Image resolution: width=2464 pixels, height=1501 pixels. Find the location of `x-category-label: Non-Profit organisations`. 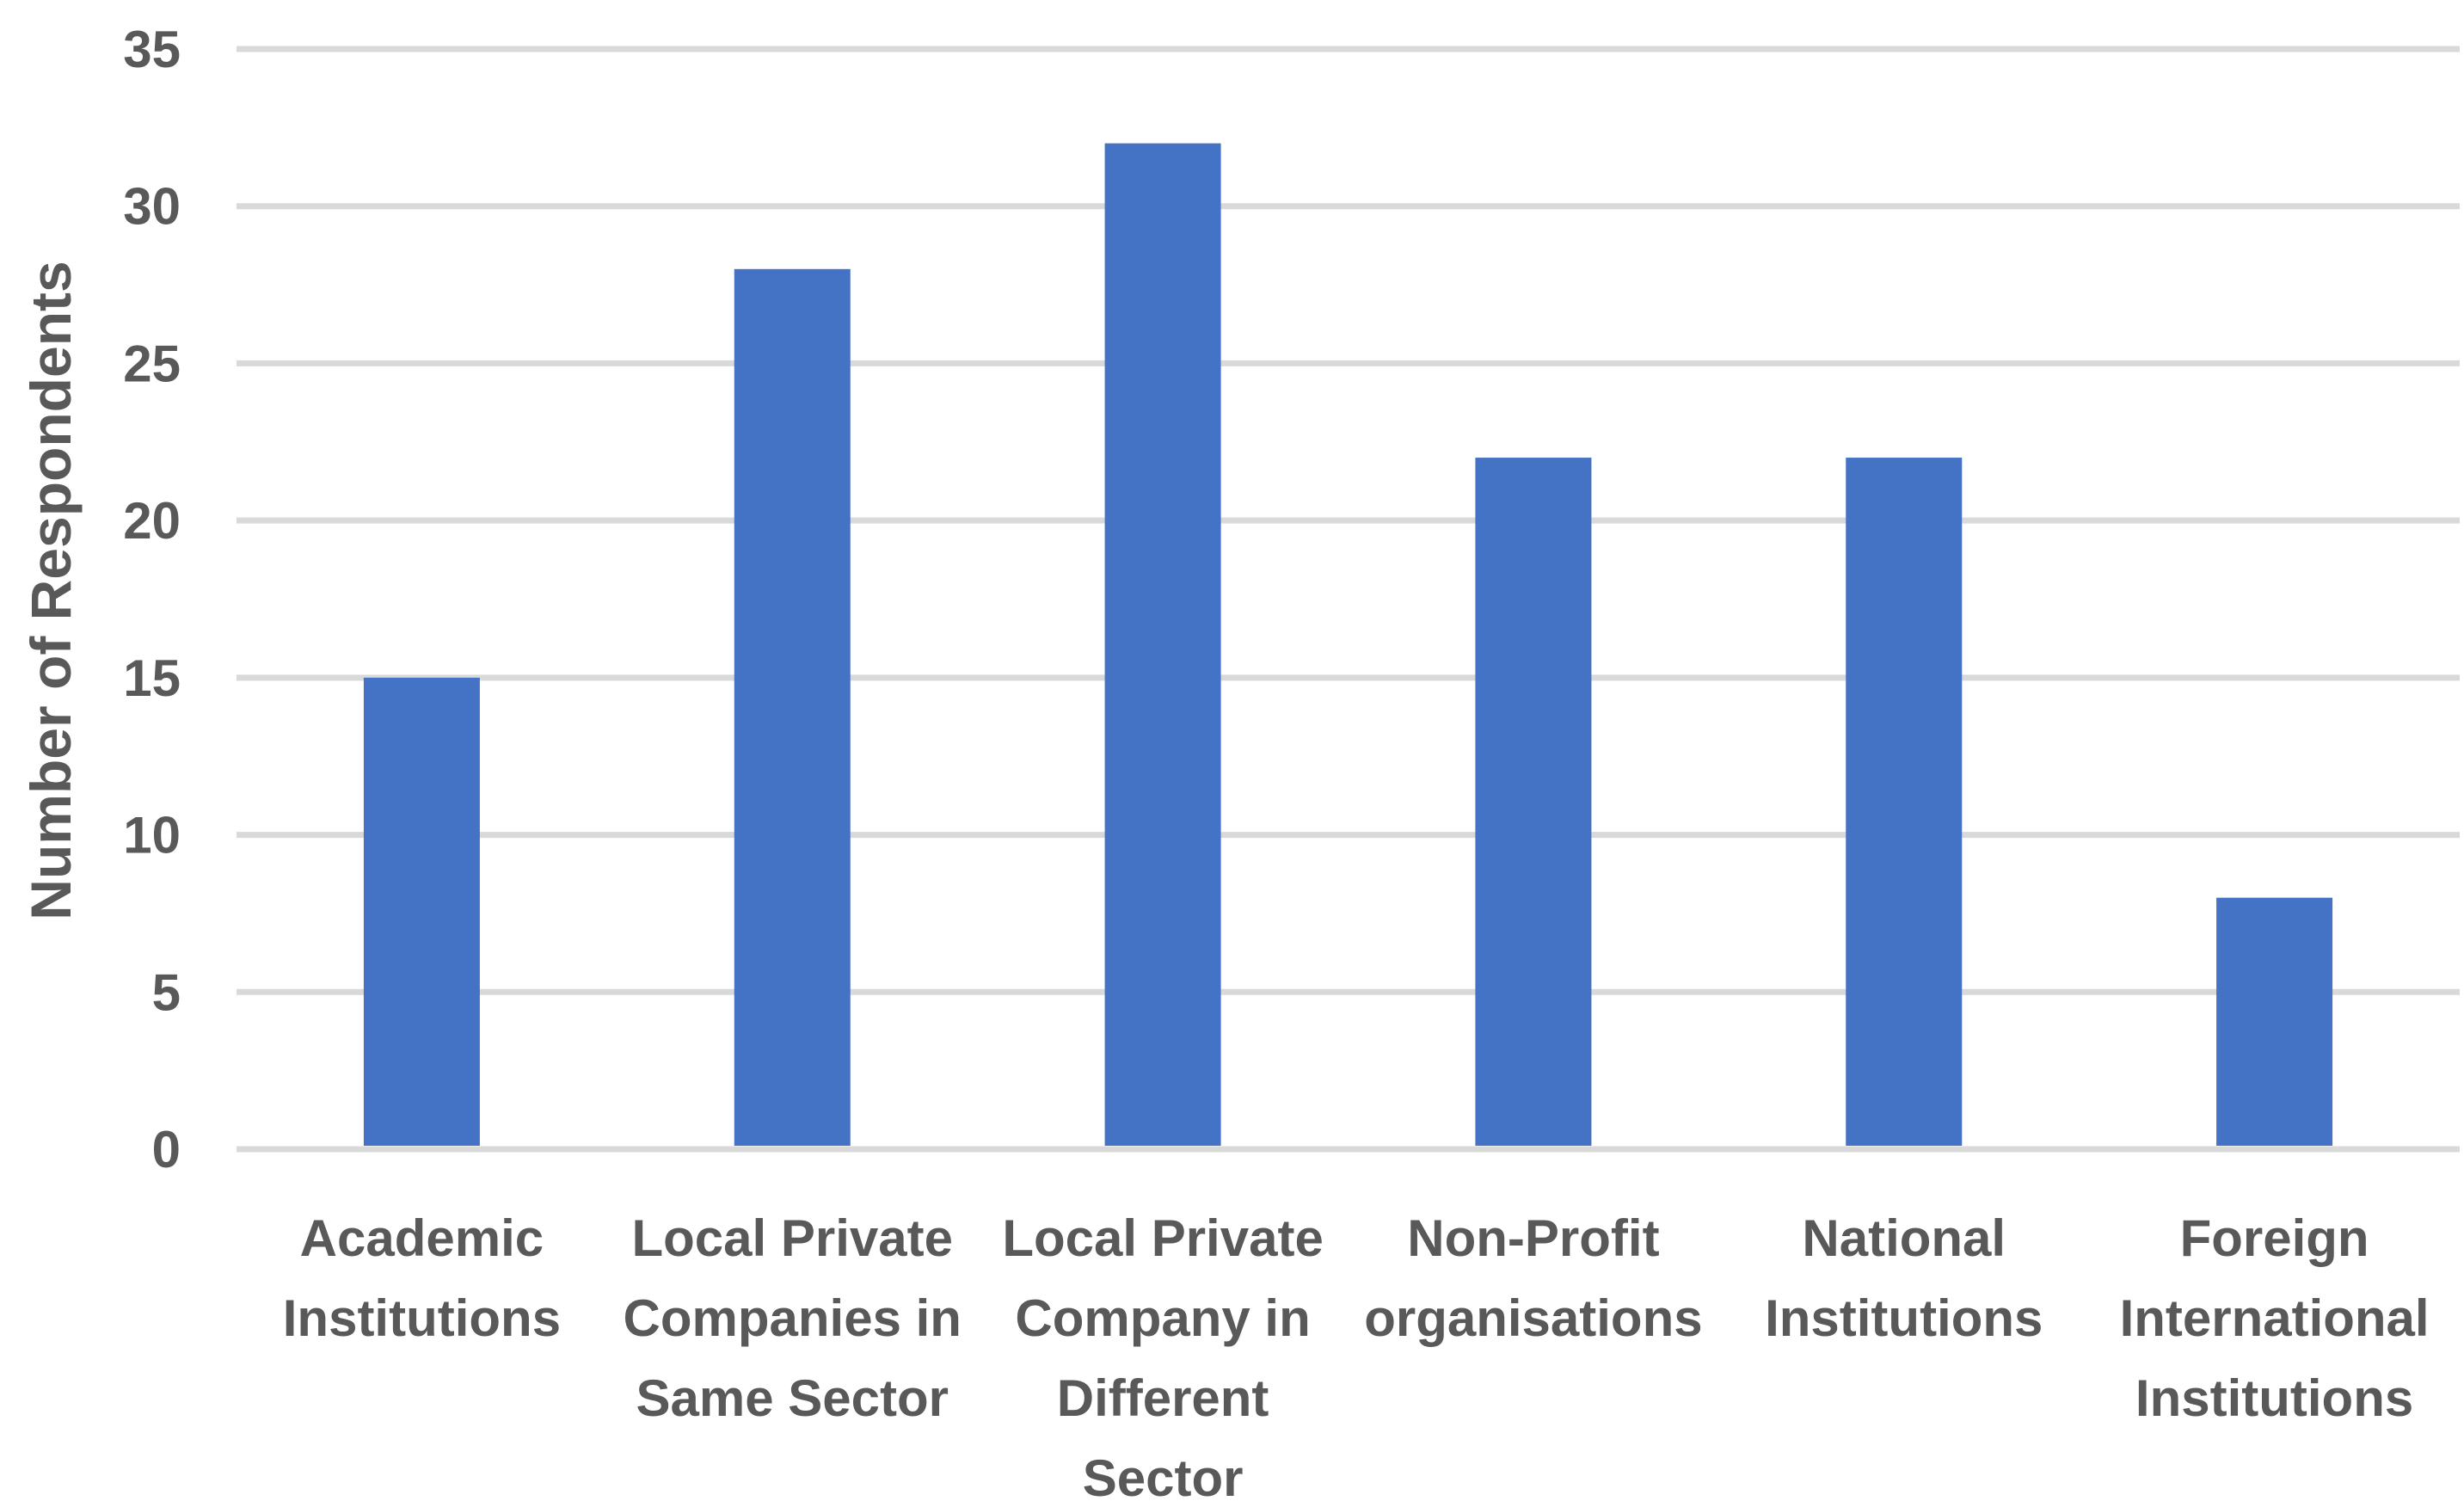

x-category-label: Non-Profit organisations is located at coordinates (1533, 1278).